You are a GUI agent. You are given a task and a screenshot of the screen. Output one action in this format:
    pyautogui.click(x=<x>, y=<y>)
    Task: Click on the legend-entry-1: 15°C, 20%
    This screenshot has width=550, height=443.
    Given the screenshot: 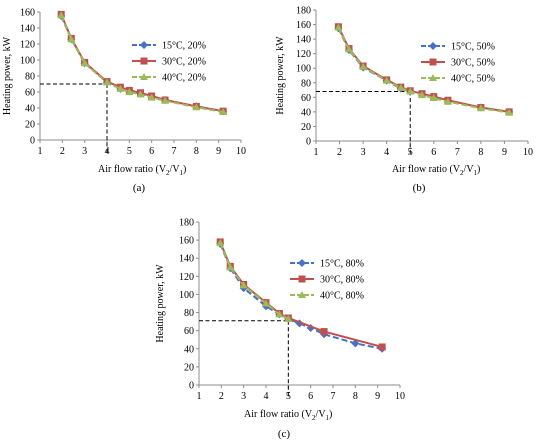 What is the action you would take?
    pyautogui.click(x=169, y=46)
    